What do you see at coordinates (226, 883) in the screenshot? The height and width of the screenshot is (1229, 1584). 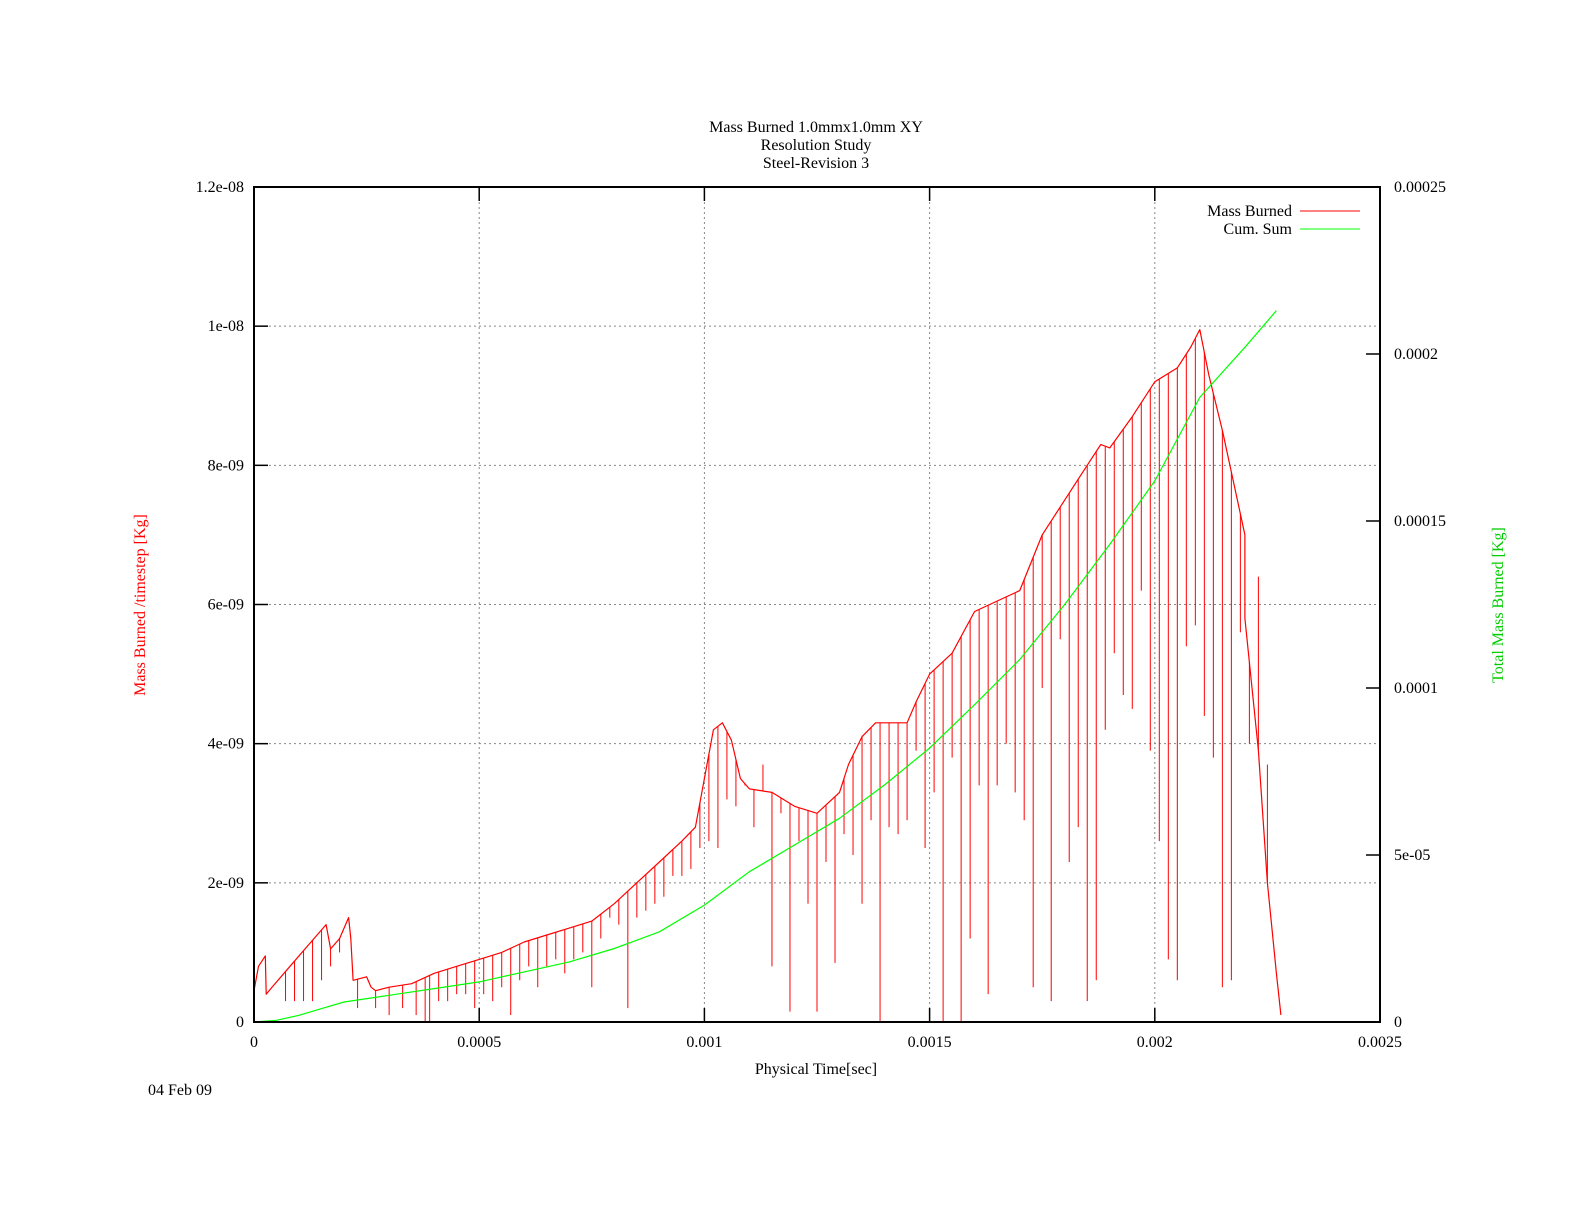 I see `y-left-tick-label: 2e-09` at bounding box center [226, 883].